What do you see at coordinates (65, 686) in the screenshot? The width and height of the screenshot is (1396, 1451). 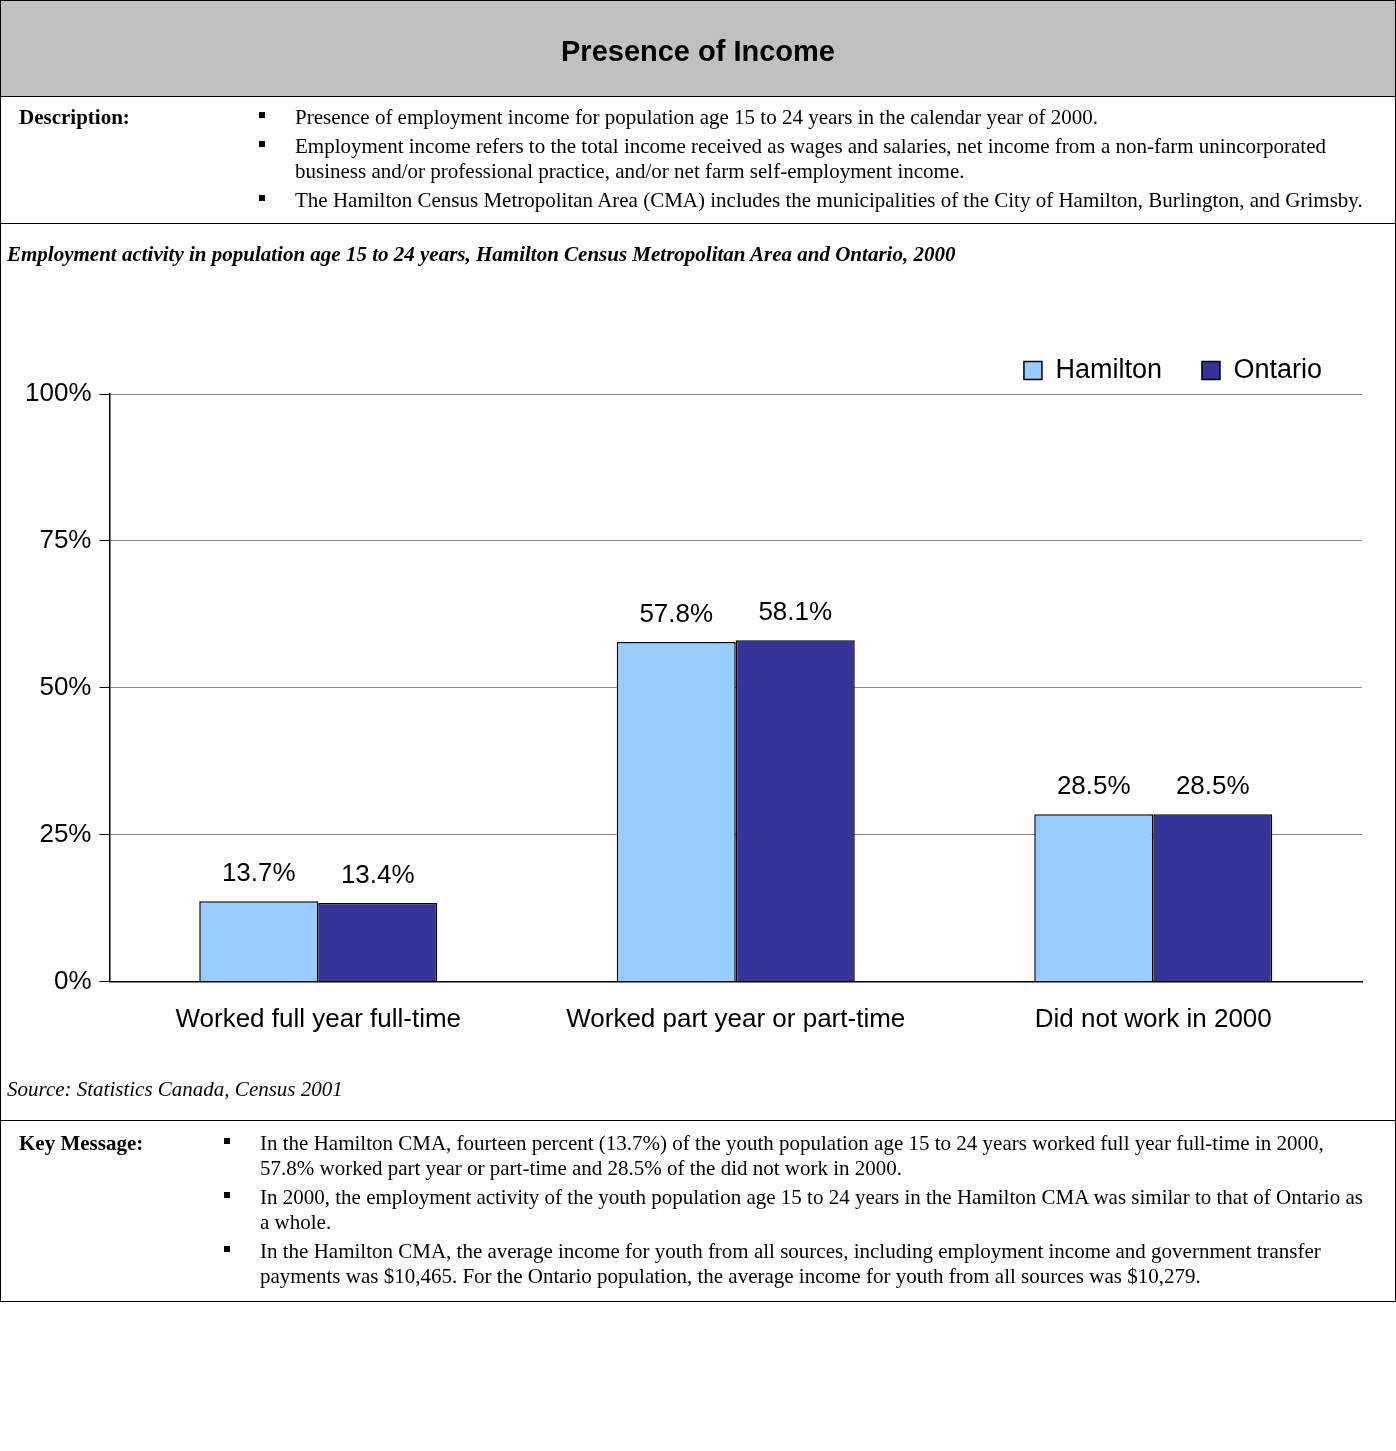 I see `y-tick-label: 50%` at bounding box center [65, 686].